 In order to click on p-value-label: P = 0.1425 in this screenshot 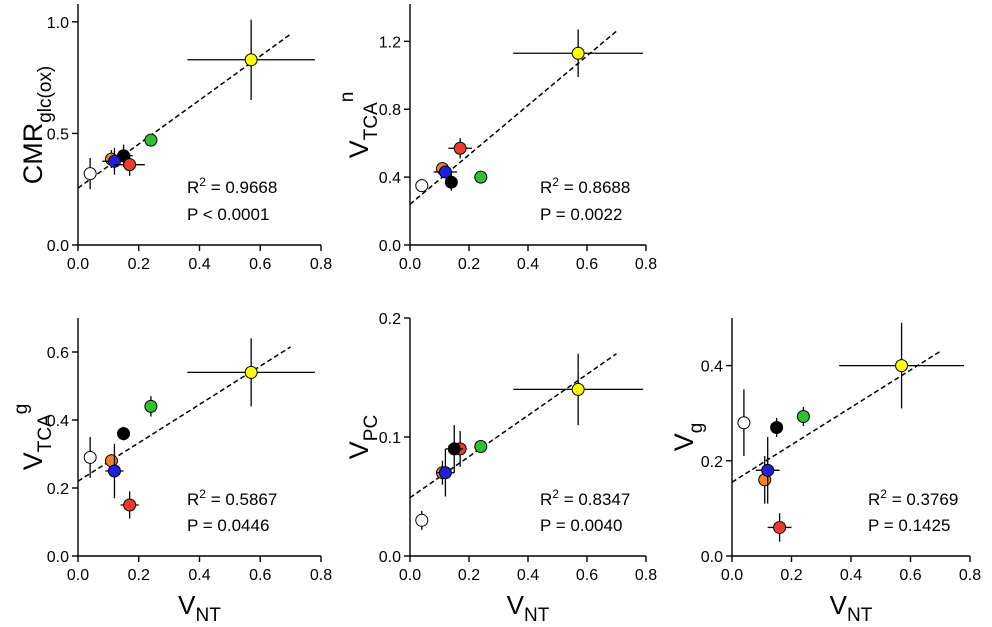, I will do `click(909, 525)`.